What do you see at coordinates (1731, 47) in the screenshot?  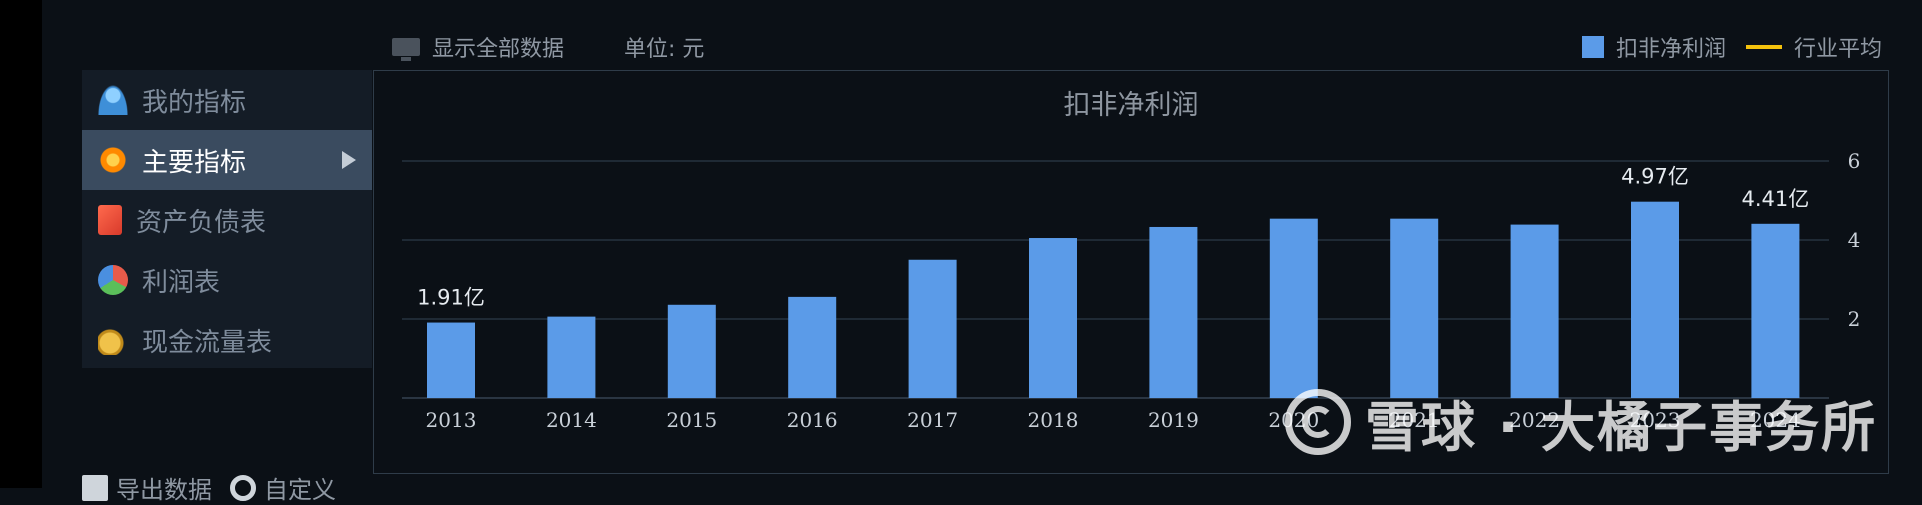 I see `chart-legend: 扣非净利润 行业平均` at bounding box center [1731, 47].